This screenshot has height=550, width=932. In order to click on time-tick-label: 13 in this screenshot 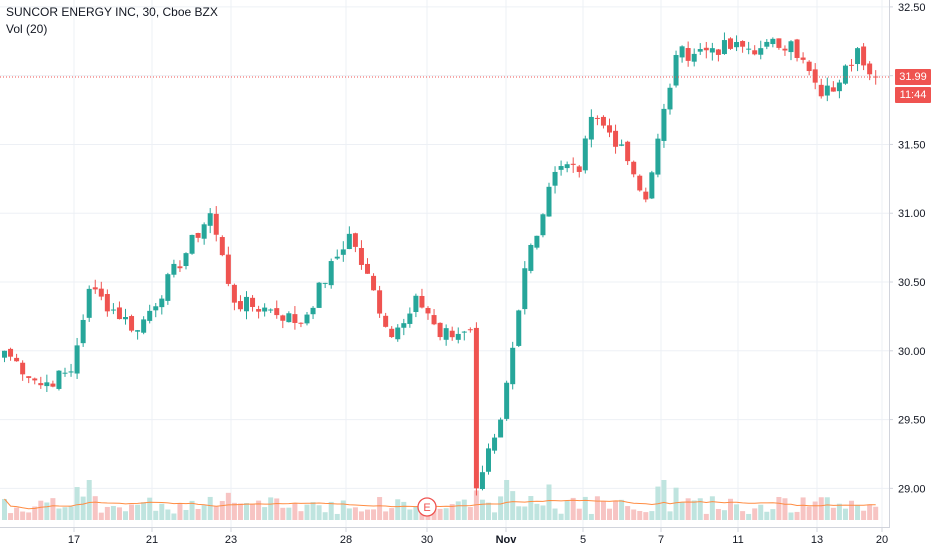, I will do `click(817, 540)`.